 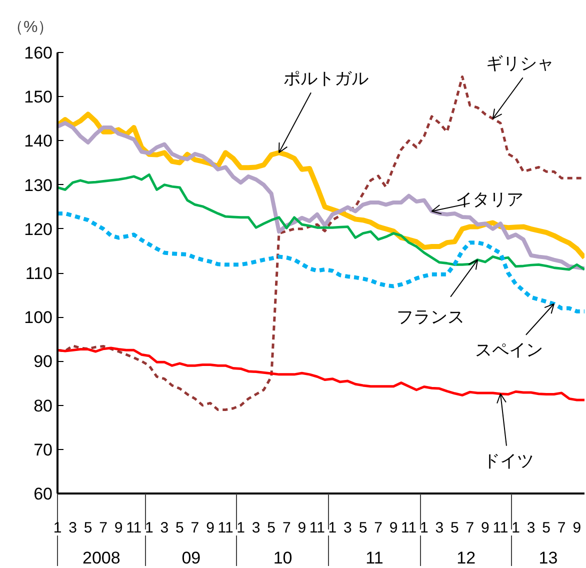 What do you see at coordinates (38, 53) in the screenshot?
I see `y-tick-label: 160` at bounding box center [38, 53].